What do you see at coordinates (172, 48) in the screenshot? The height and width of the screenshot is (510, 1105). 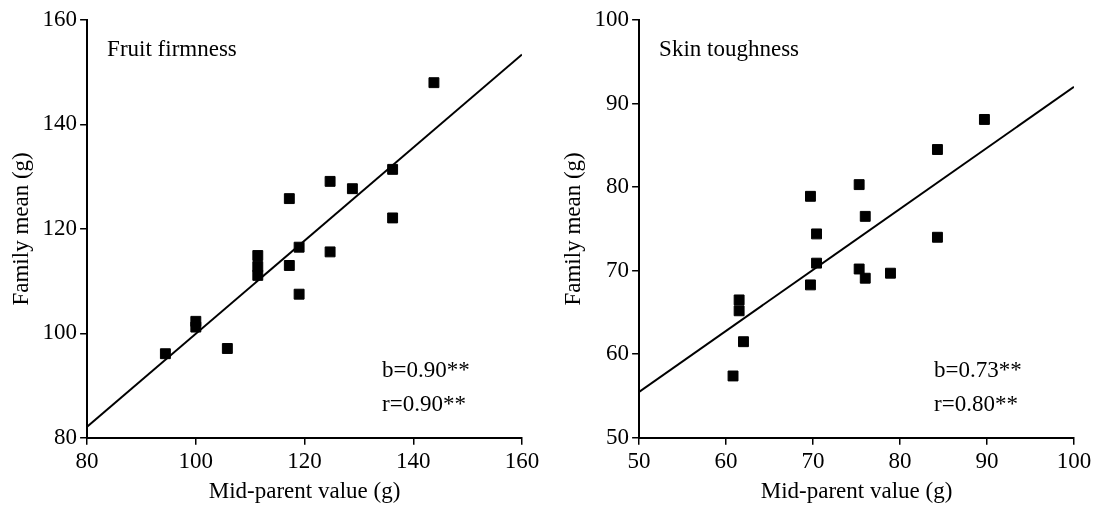 I see `text: Fruit firmness` at bounding box center [172, 48].